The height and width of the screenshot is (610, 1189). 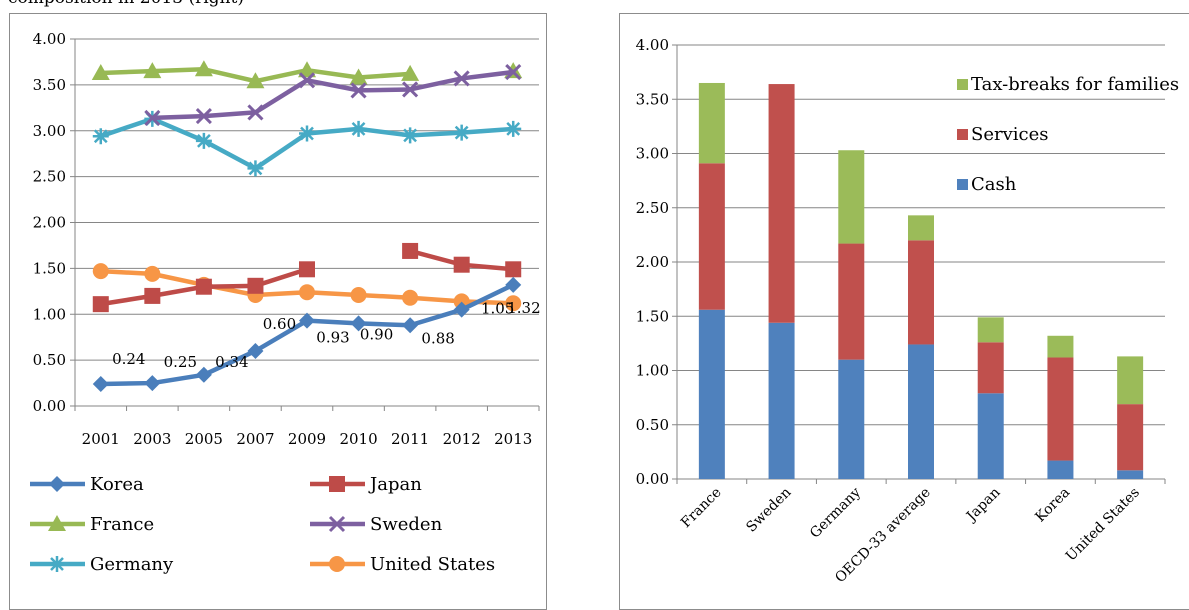 I want to click on x-tick-label: Japan, so click(x=982, y=505).